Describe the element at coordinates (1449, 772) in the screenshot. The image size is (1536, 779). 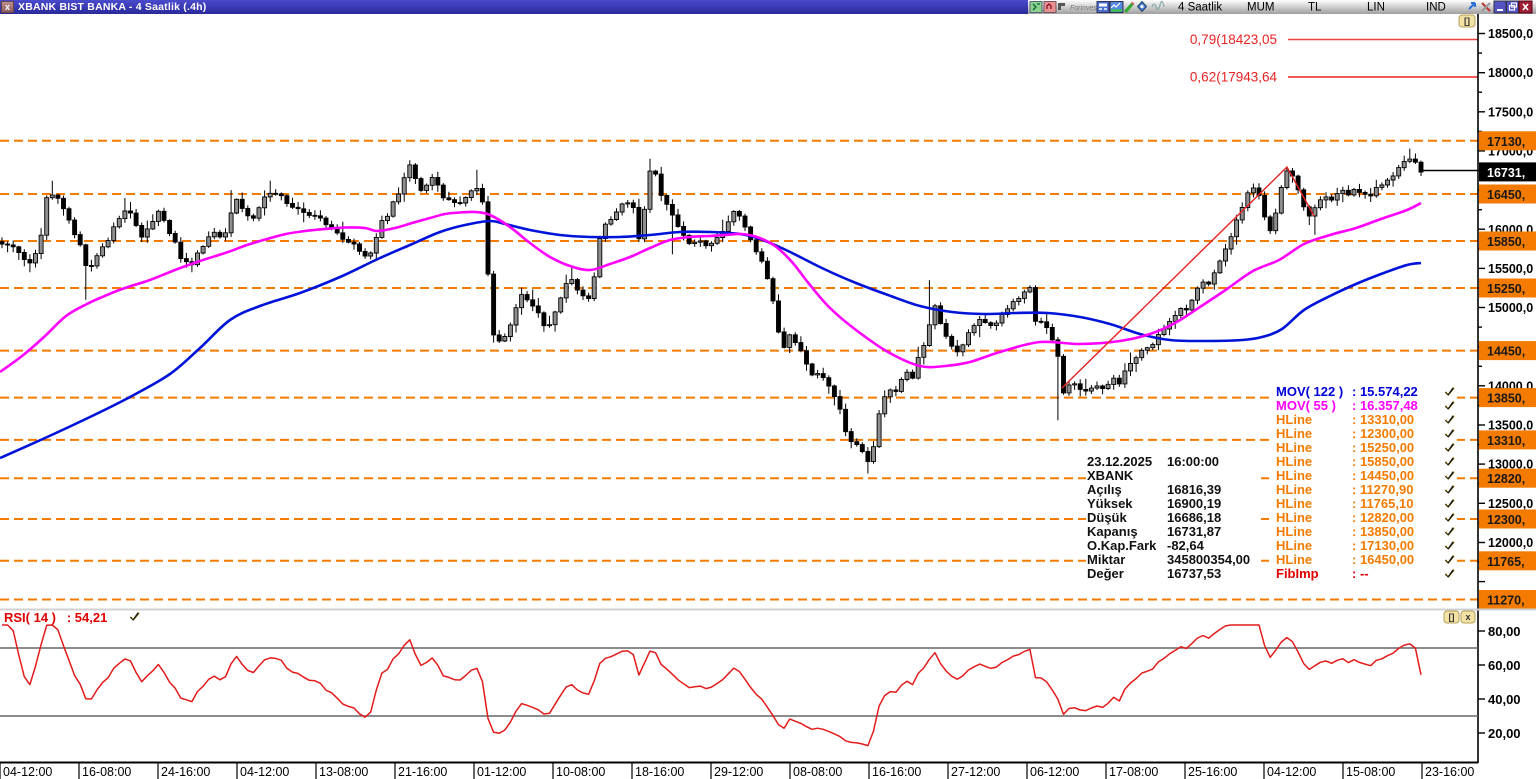
I see `svg-text: 23-16:00` at that location.